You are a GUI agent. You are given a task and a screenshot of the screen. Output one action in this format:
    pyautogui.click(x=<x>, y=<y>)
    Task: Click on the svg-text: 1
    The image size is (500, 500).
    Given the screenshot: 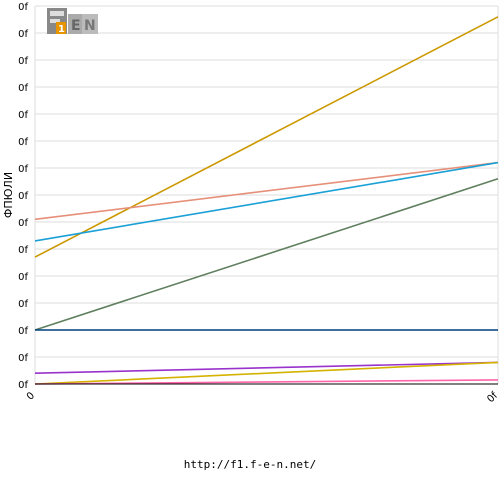 What is the action you would take?
    pyautogui.click(x=61, y=29)
    